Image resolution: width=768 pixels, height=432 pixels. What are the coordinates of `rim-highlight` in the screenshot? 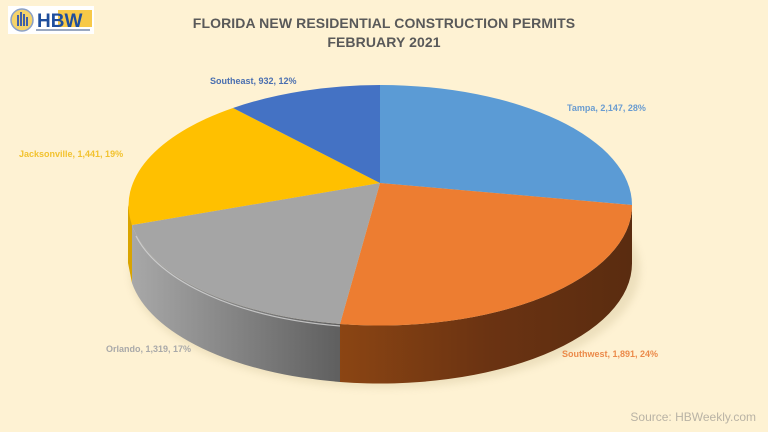 It's located at (238, 281).